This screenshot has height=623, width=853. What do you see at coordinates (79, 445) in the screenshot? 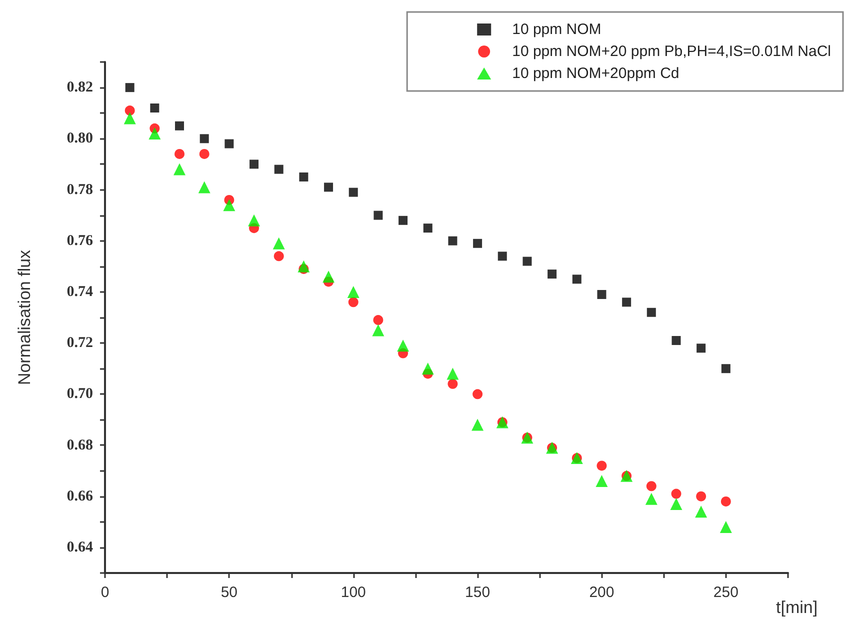
I see `y-tick-label: 0.68` at bounding box center [79, 445].